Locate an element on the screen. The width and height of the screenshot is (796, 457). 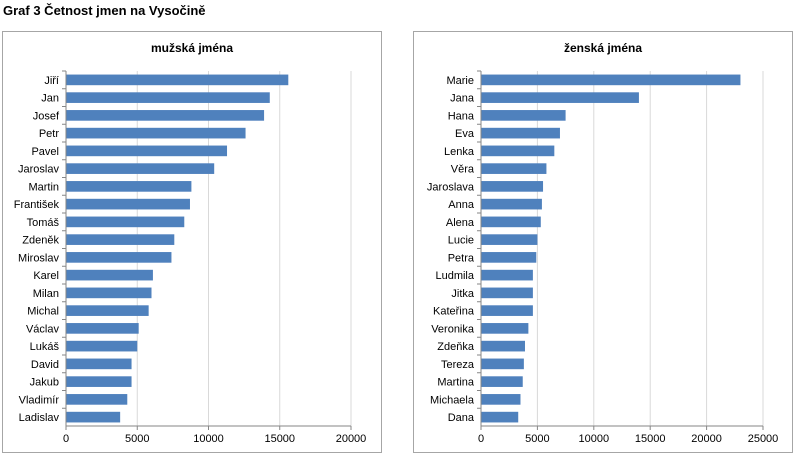
category-label: Lenka is located at coordinates (459, 152).